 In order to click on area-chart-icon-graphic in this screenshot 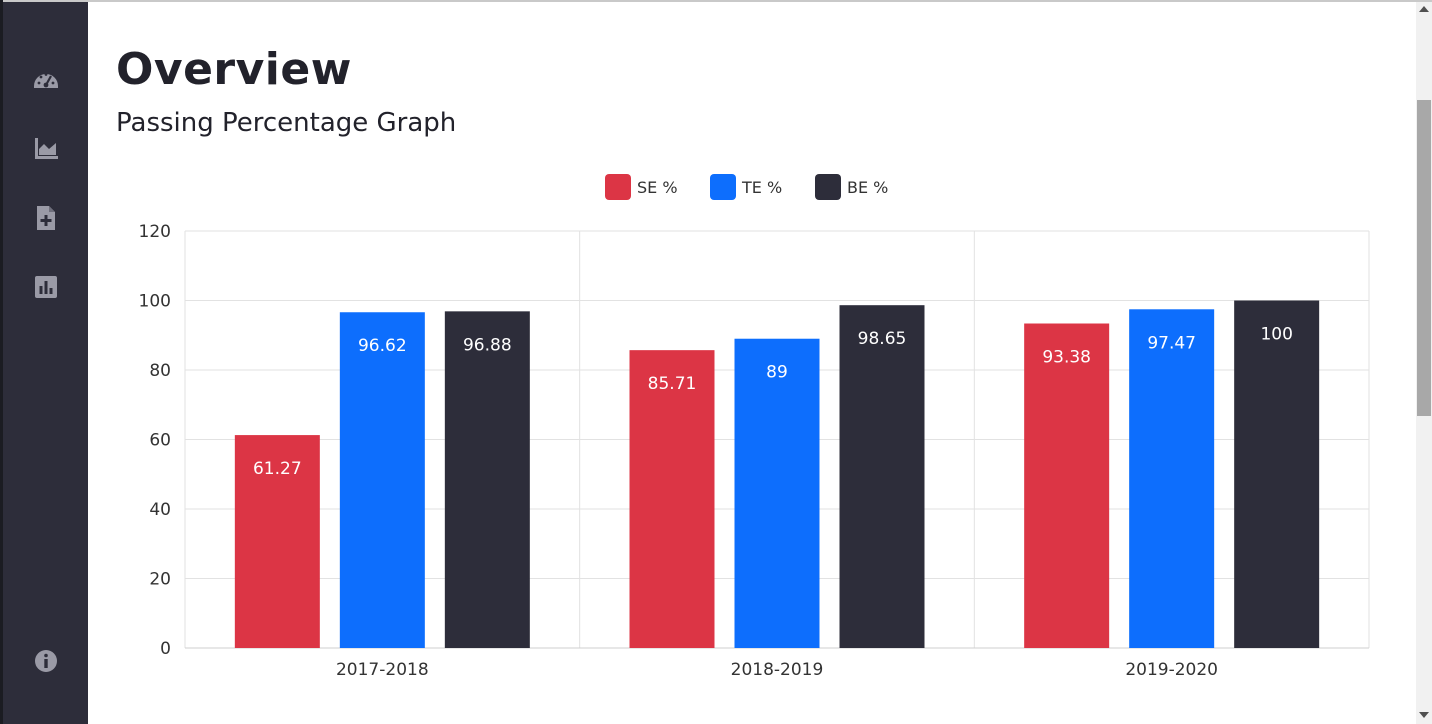, I will do `click(46, 148)`.